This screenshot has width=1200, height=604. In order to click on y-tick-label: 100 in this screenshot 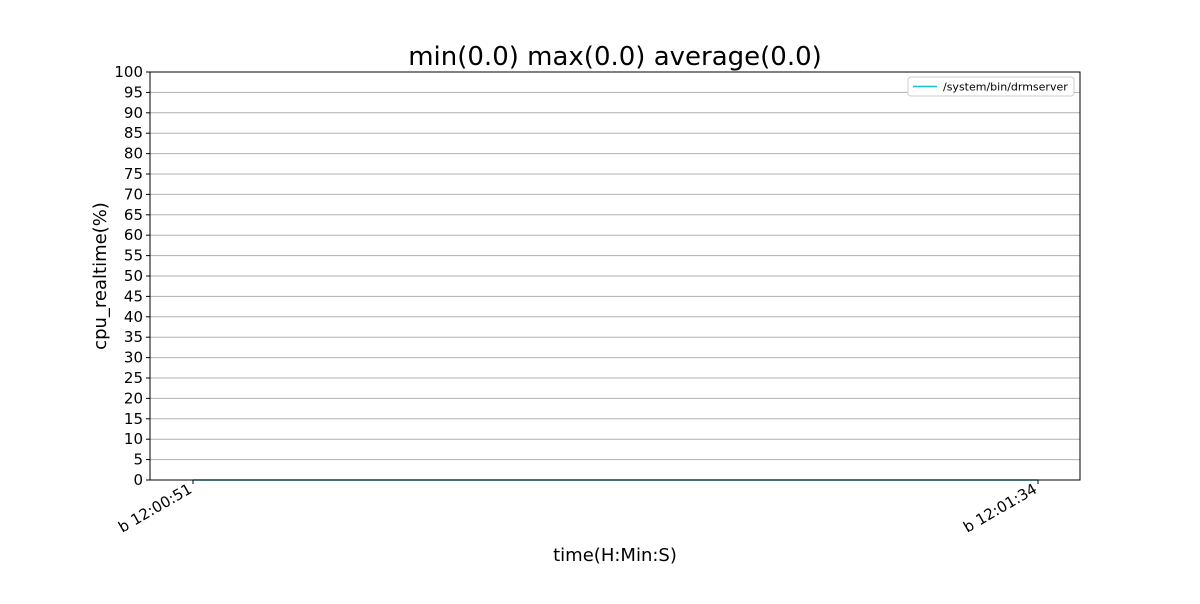, I will do `click(128, 72)`.